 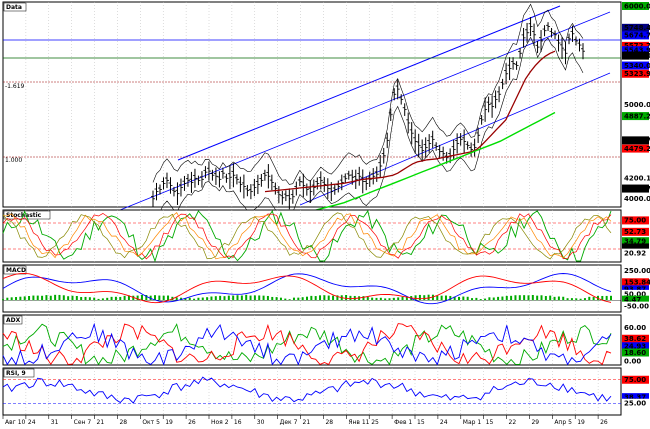 I want to click on x-tick-label: 29, so click(x=535, y=422).